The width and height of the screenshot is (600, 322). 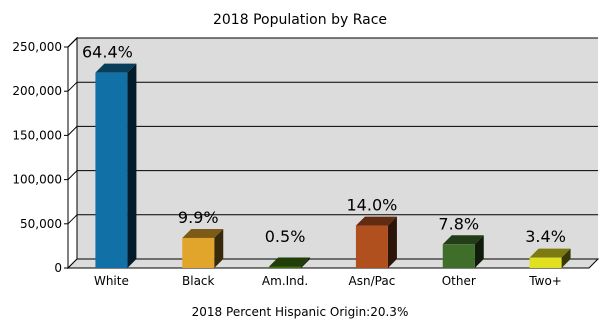 I want to click on bar-am-ind-, so click(x=290, y=262).